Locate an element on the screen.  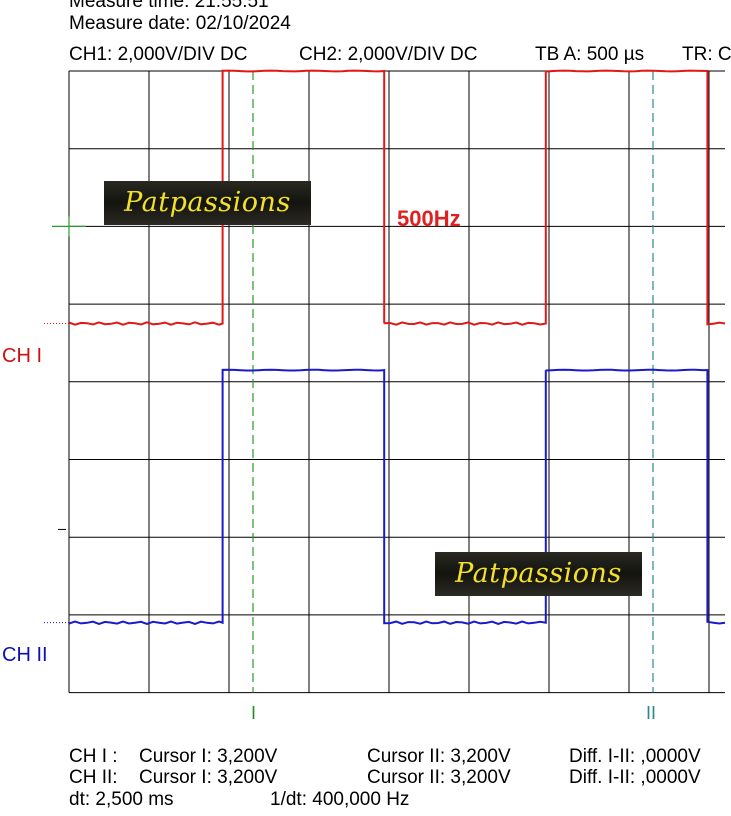
footer-row2-ch: CH II: is located at coordinates (93, 777).